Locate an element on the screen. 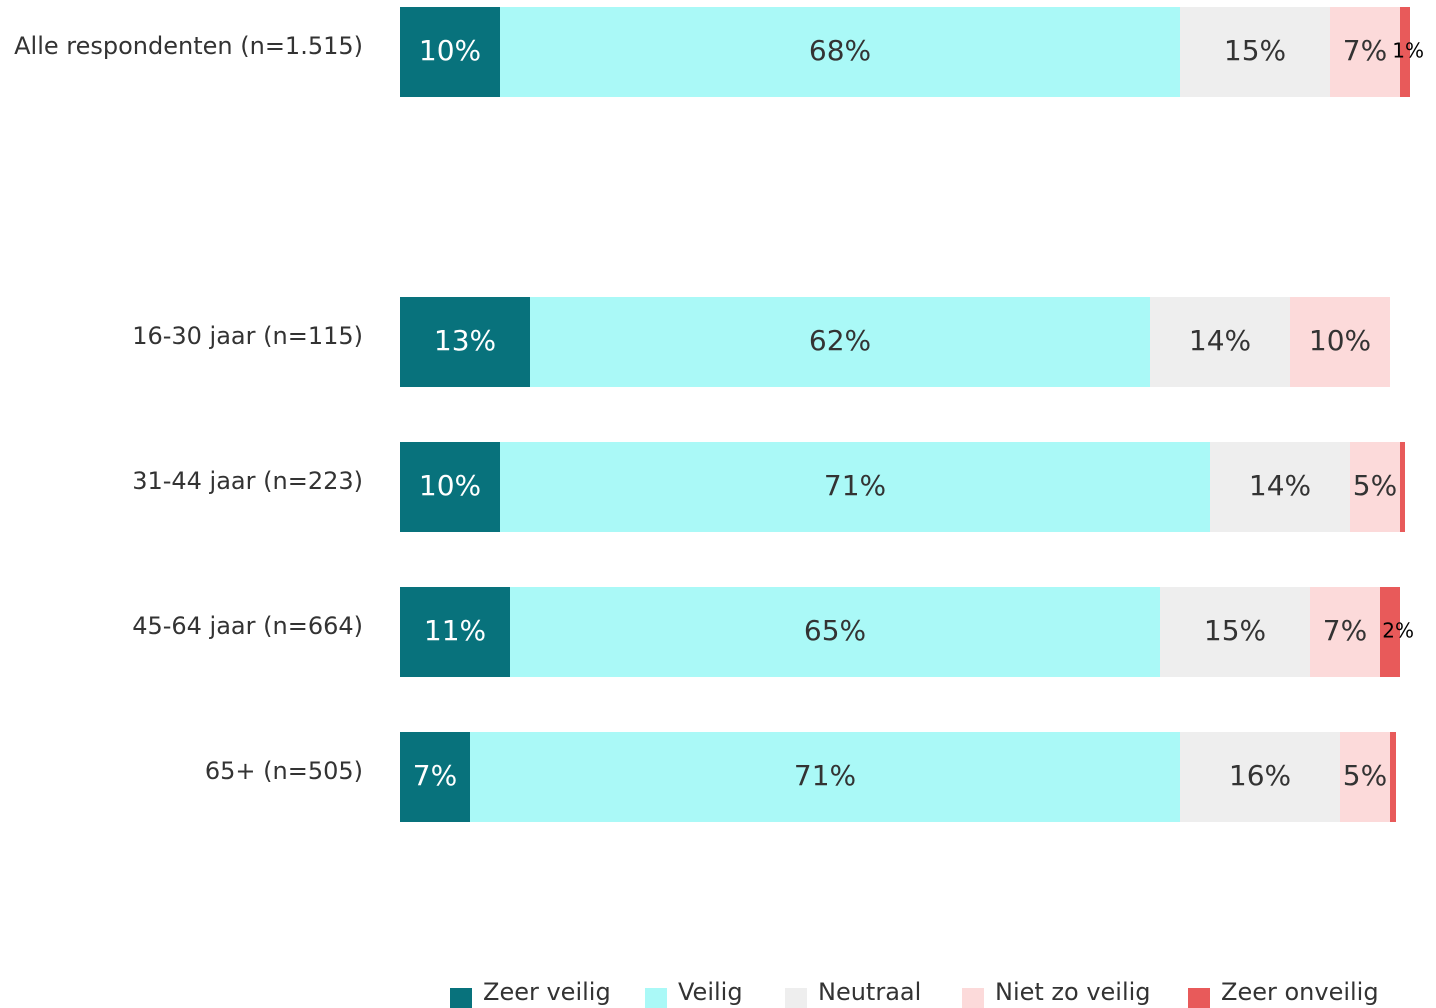  category-label: 16-30 jaar (n=115) is located at coordinates (247, 336).